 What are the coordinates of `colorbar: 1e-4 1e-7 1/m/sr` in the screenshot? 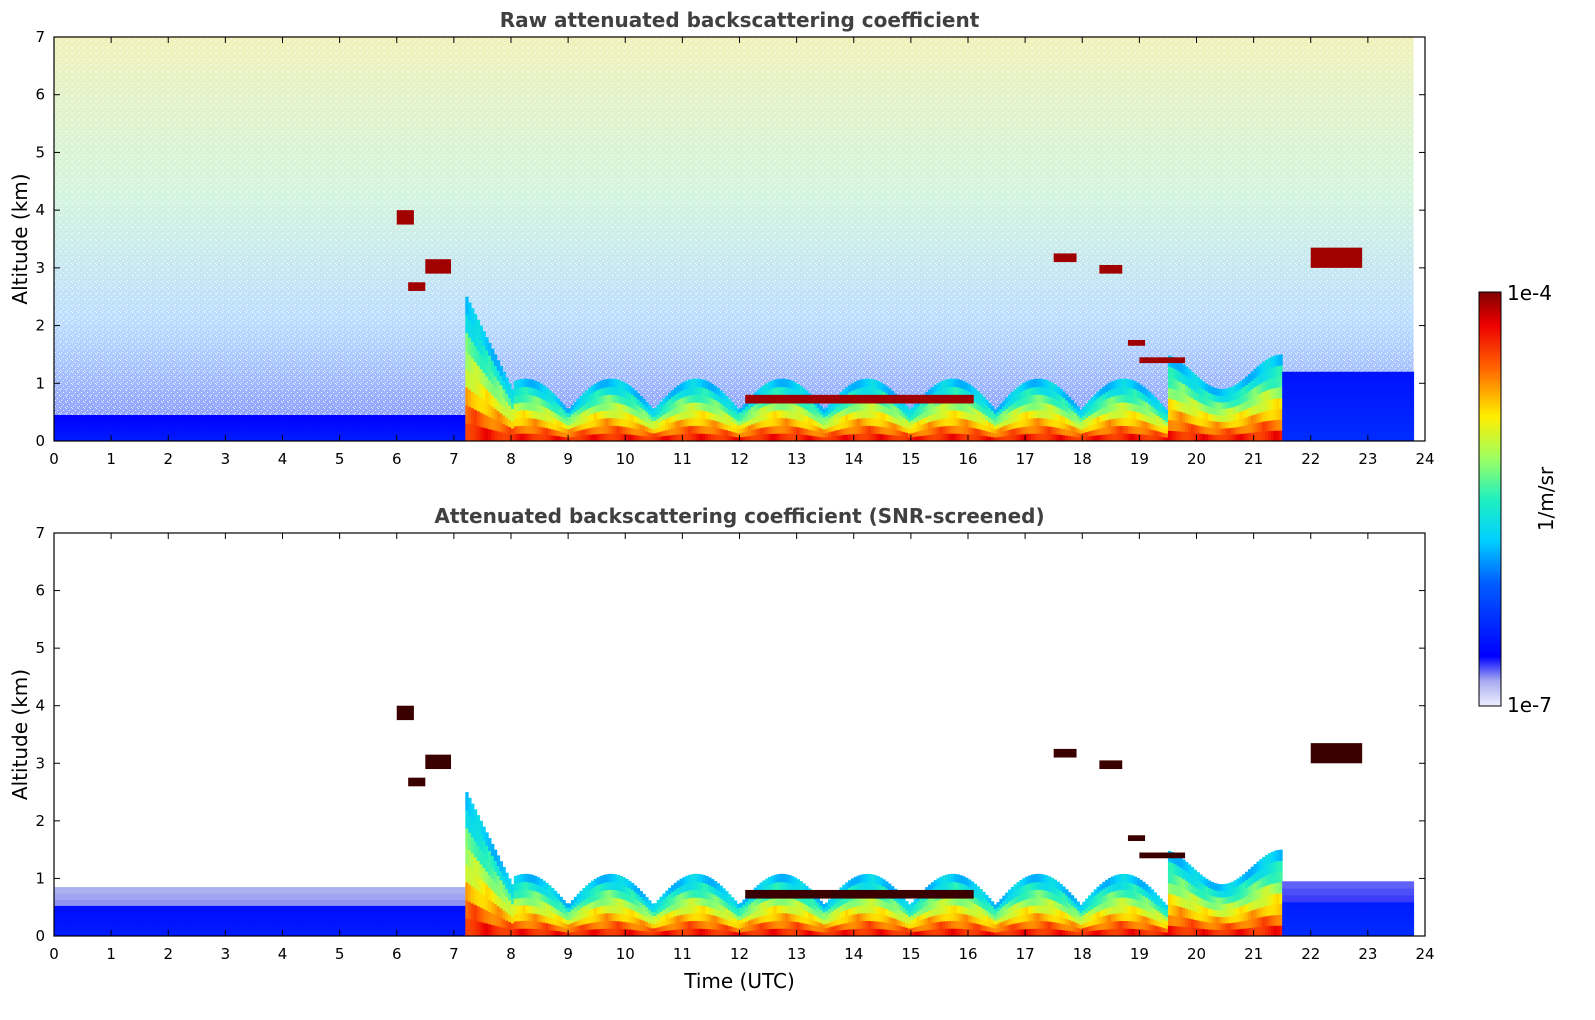 It's located at (1518, 499).